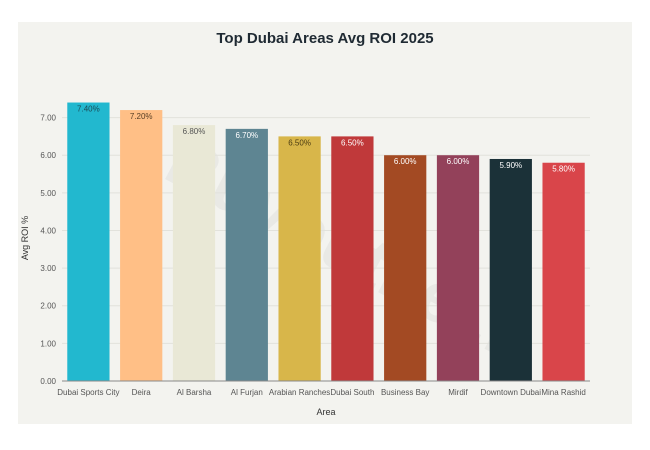 This screenshot has width=650, height=450. Describe the element at coordinates (510, 165) in the screenshot. I see `data-label: 5.90%` at that location.